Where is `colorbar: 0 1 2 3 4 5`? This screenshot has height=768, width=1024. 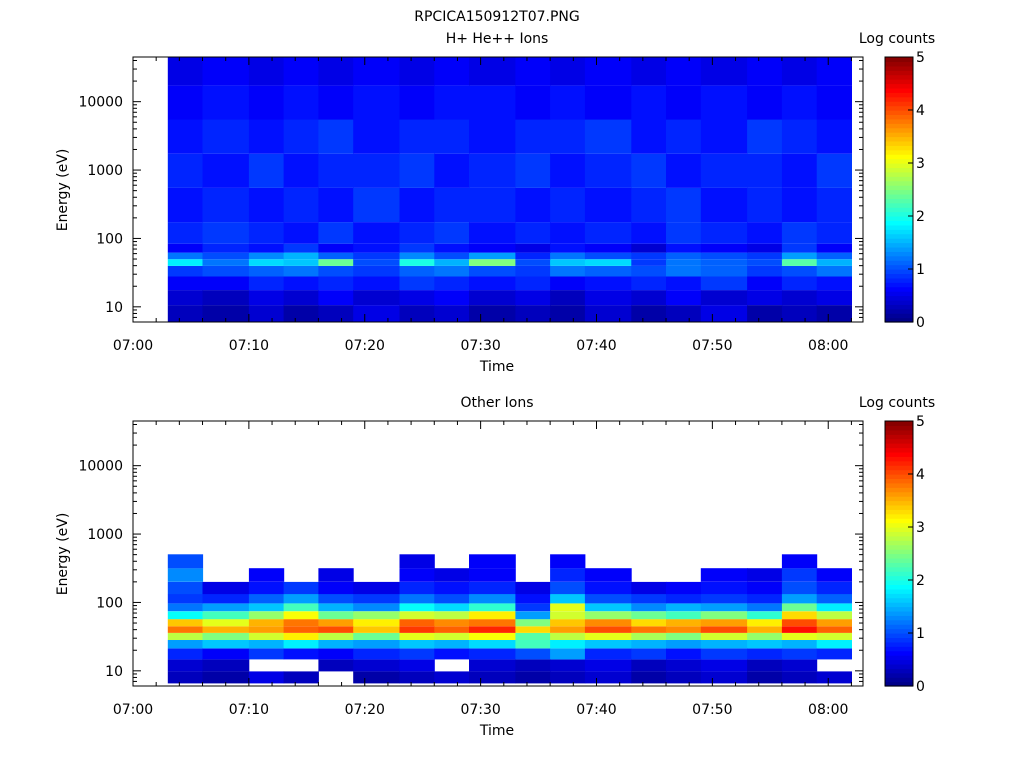 colorbar: 0 1 2 3 4 5 is located at coordinates (904, 554).